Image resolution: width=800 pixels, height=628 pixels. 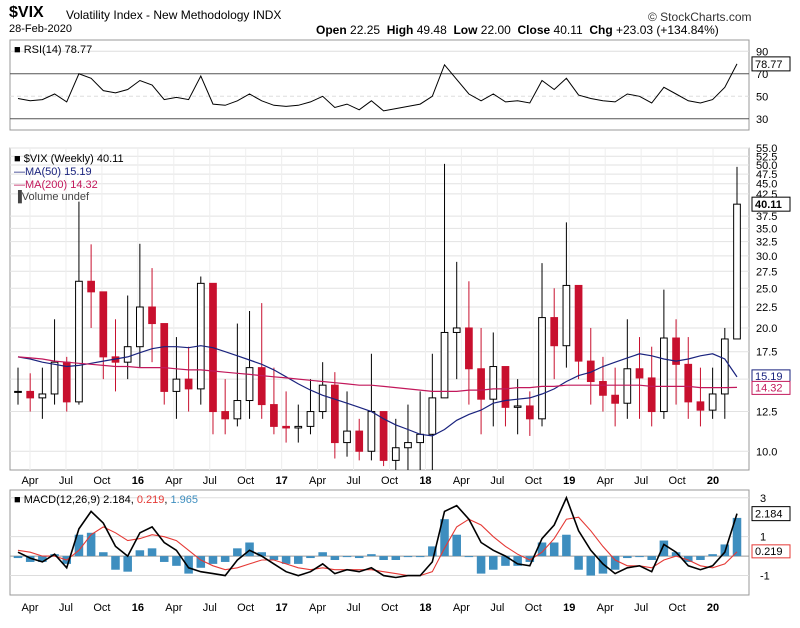 I want to click on macd-tick-label: -1, so click(x=765, y=577).